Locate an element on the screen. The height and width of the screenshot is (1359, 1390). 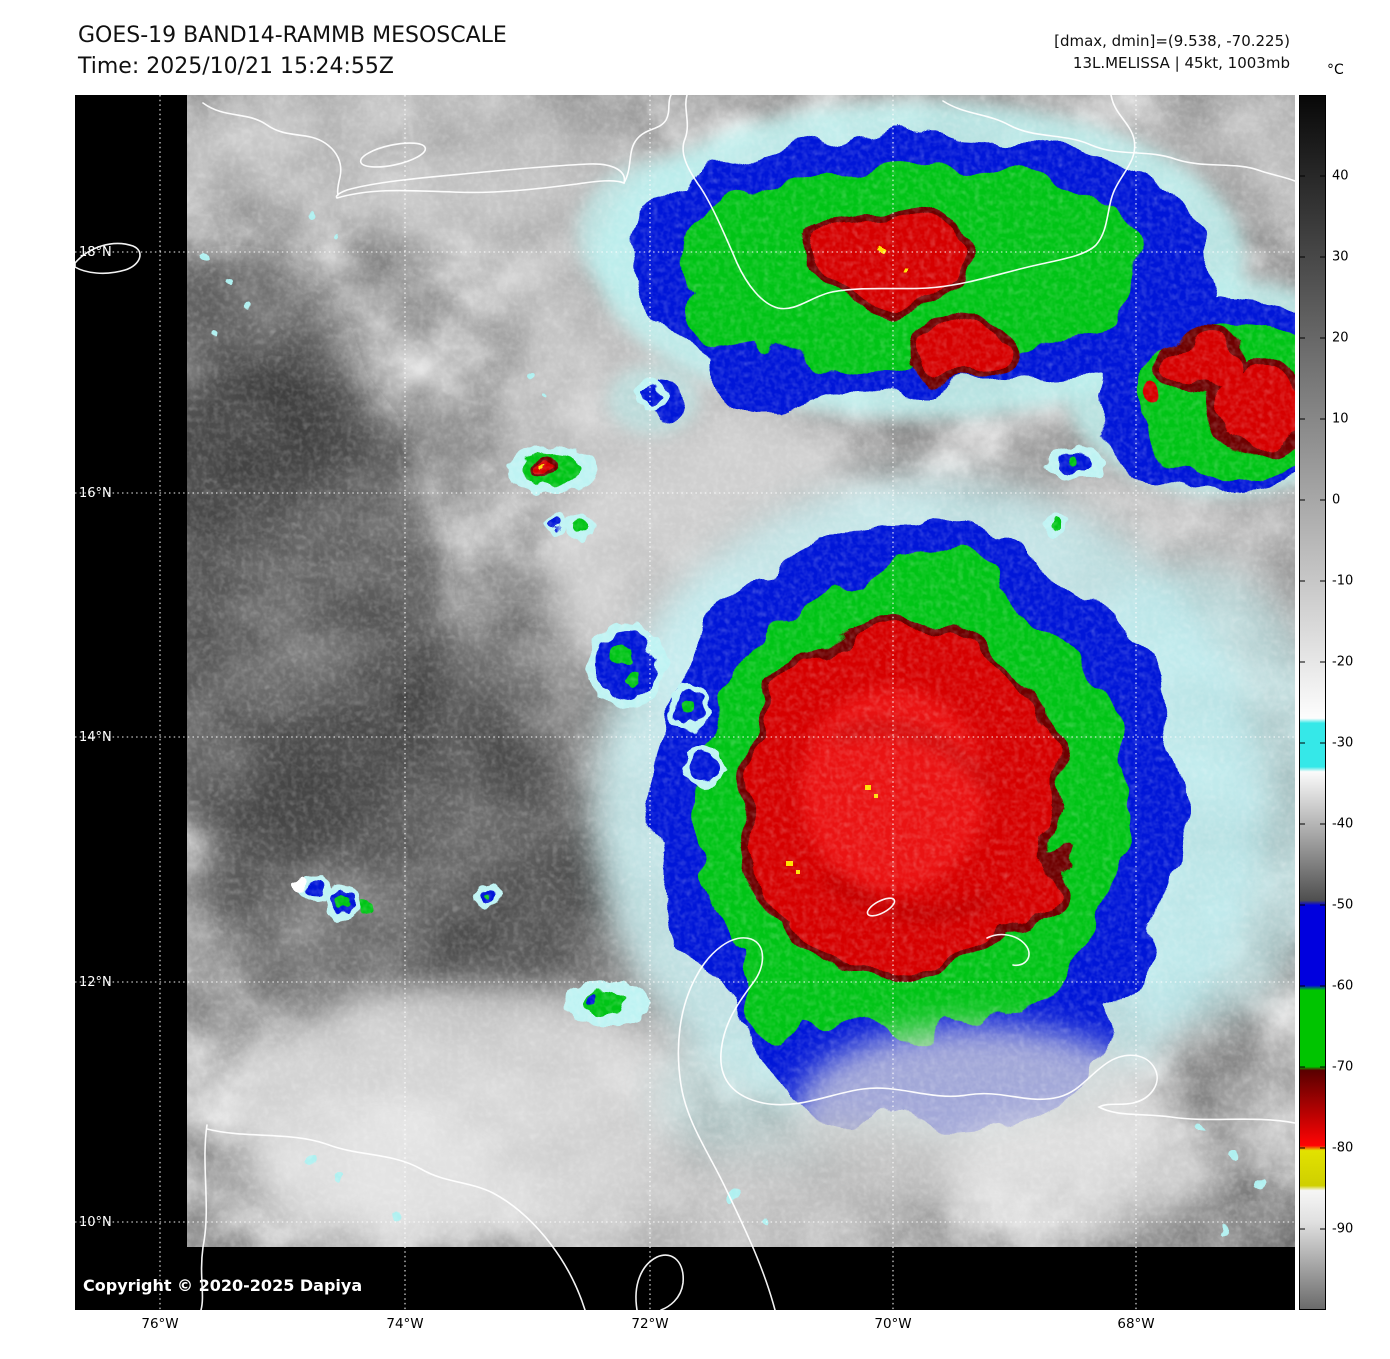
dmax-dmin-readout: [dmax, dmin]=(9.538, -70.225) is located at coordinates (1172, 41).